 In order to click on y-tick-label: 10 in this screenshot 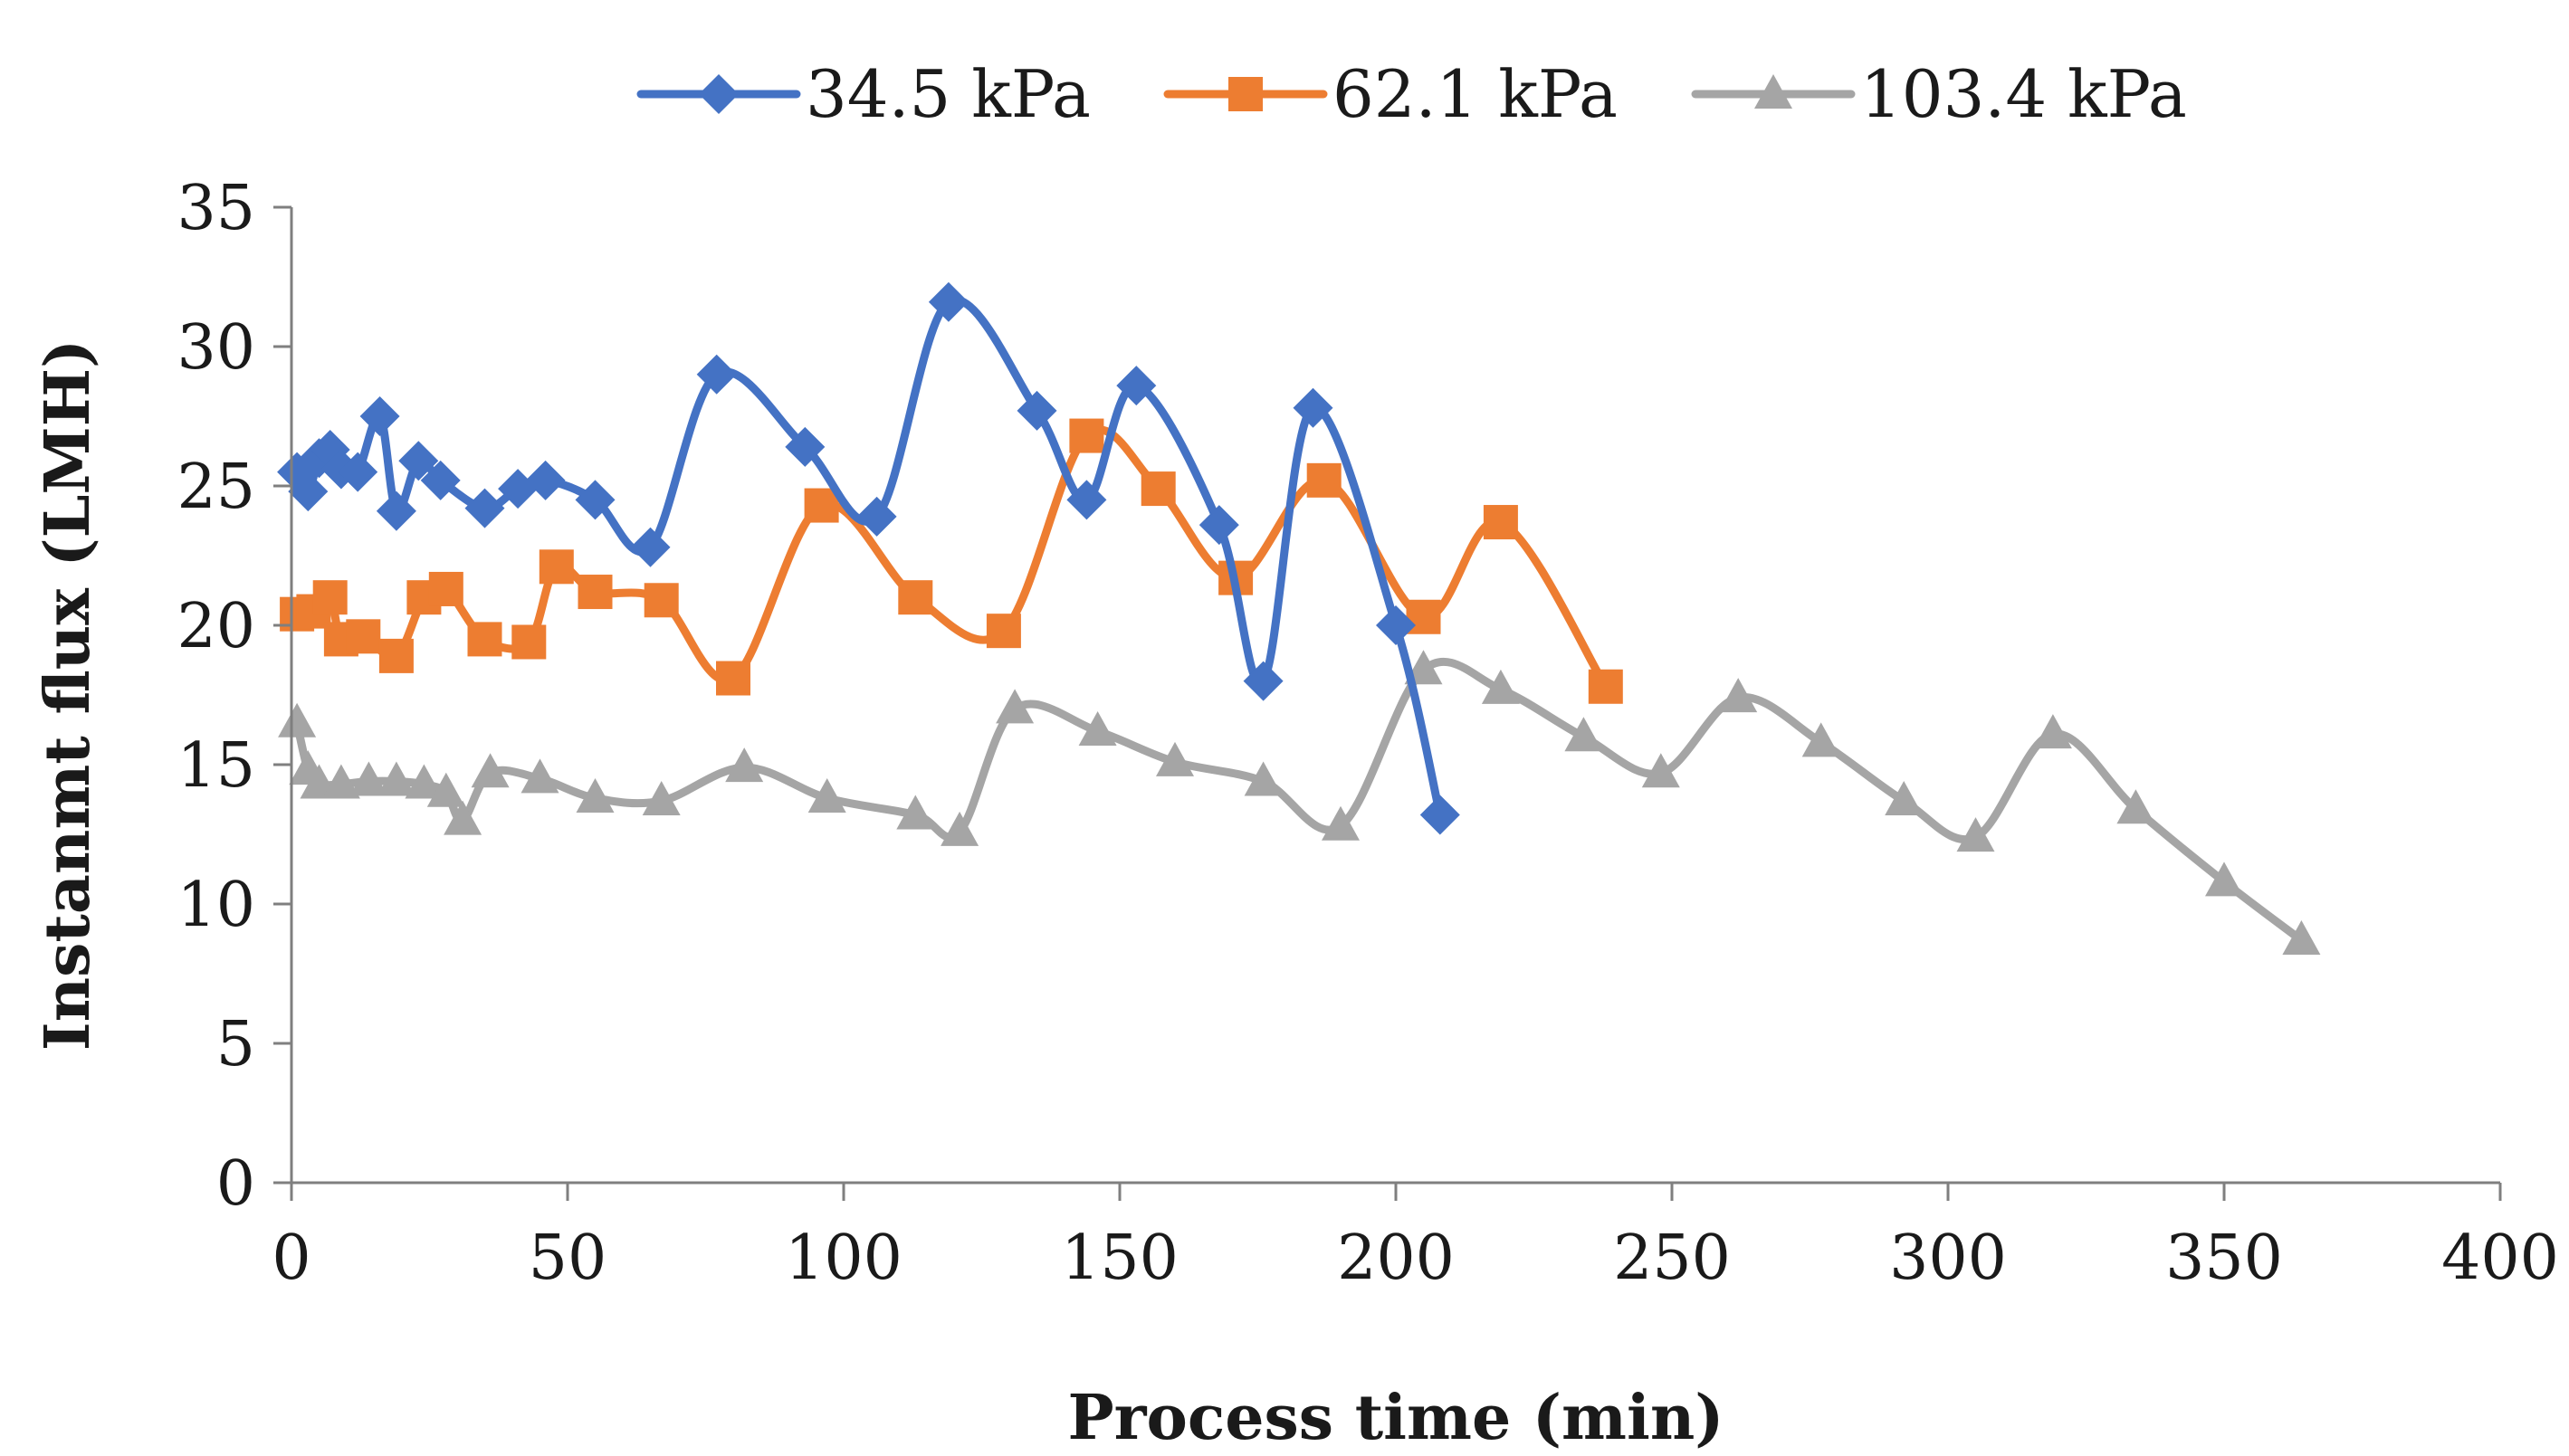, I will do `click(216, 906)`.